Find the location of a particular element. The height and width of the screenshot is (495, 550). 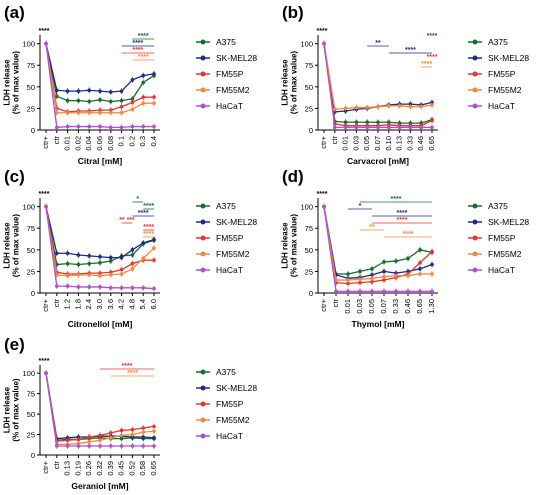

x-tick-label: 2.4 is located at coordinates (88, 304).